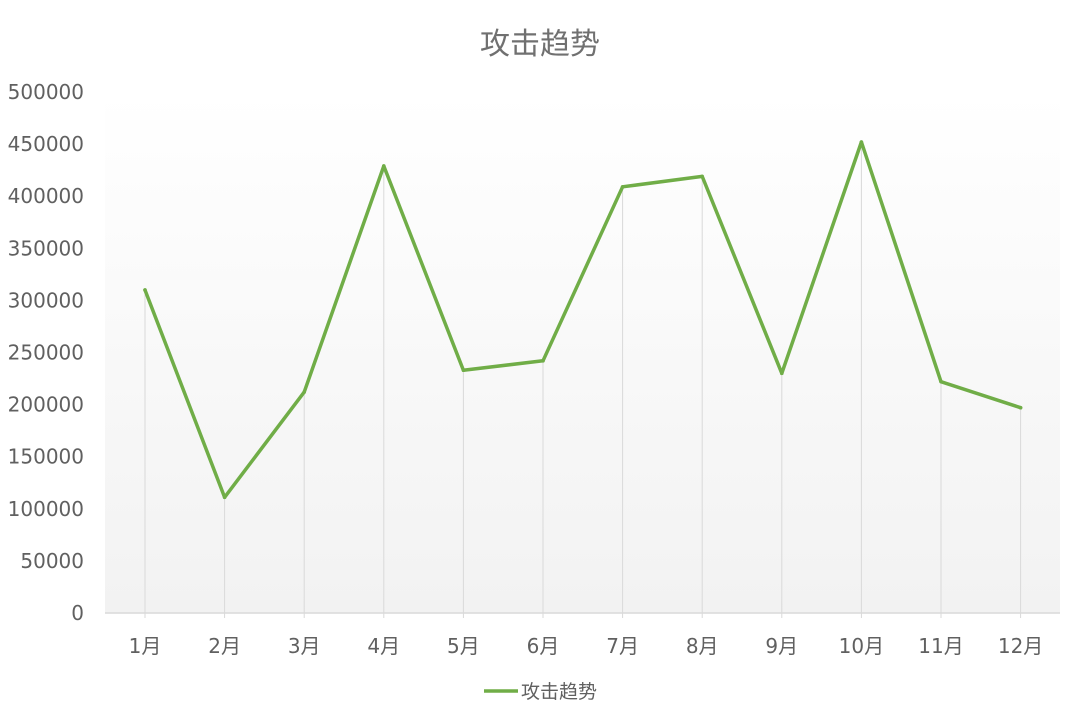 The height and width of the screenshot is (724, 1080). I want to click on x-tick-label: 8月, so click(702, 646).